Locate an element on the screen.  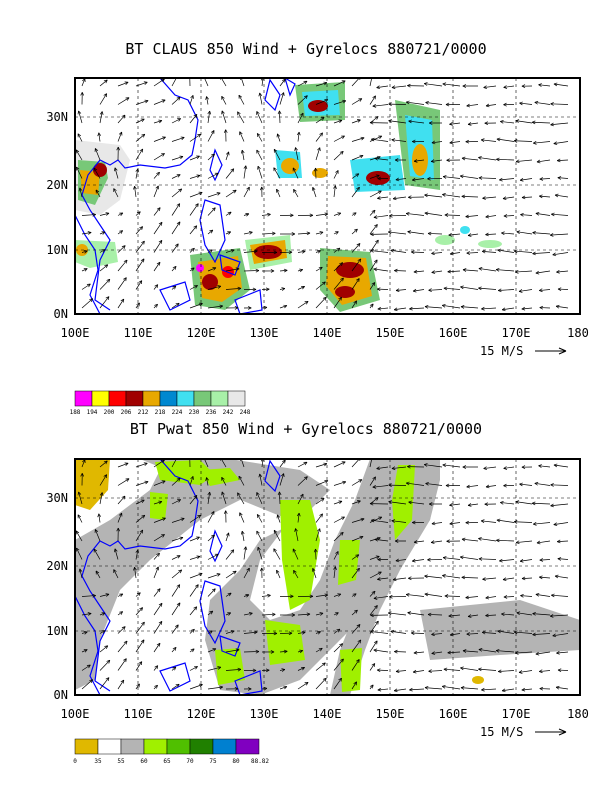
colorbar-label: 230 is located at coordinates (194, 412).